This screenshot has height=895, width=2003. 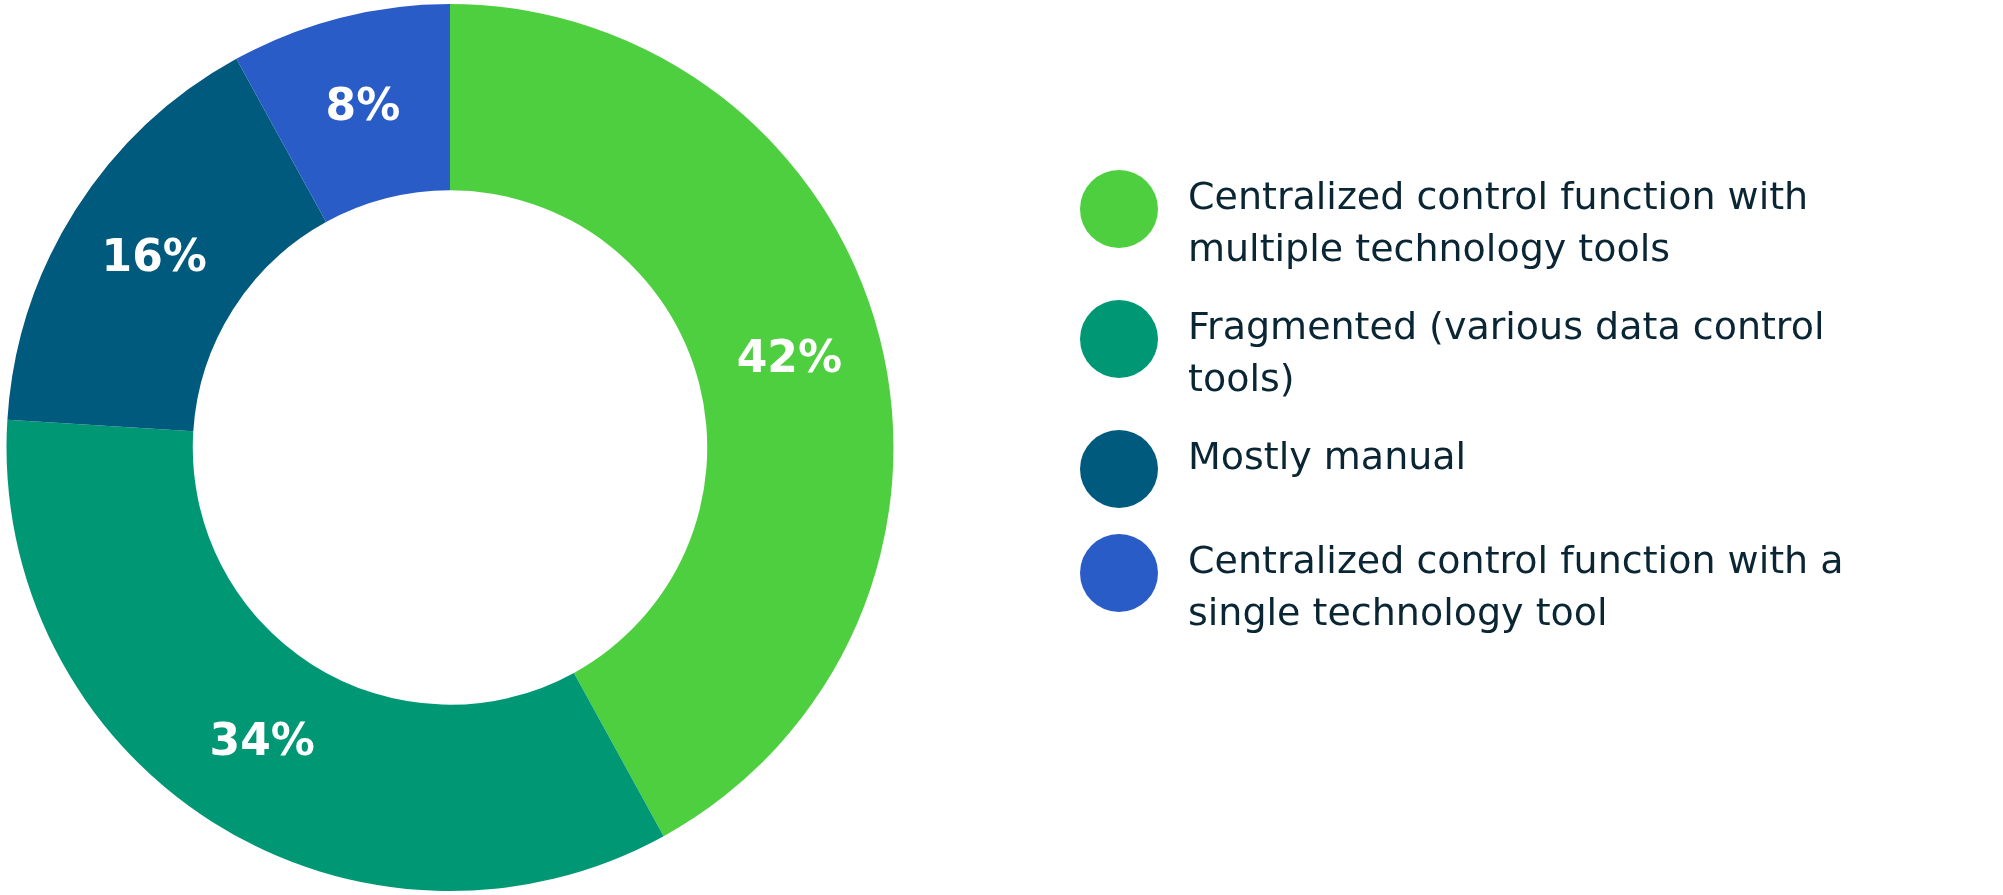 I want to click on legend-label: Centralized control function with a single technology tool, so click(x=1516, y=586).